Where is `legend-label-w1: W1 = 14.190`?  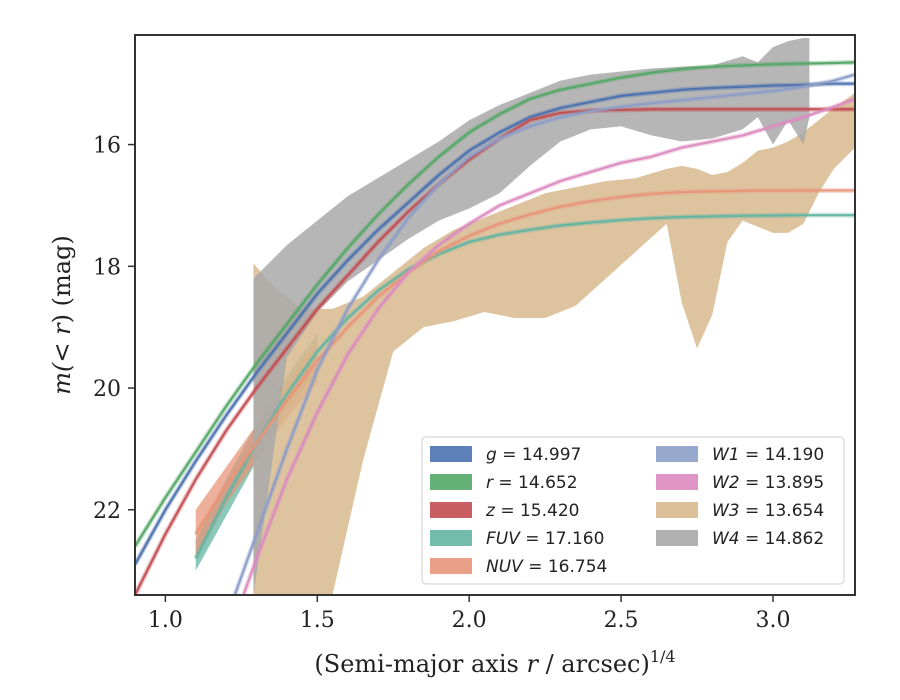
legend-label-w1: W1 = 14.190 is located at coordinates (768, 455).